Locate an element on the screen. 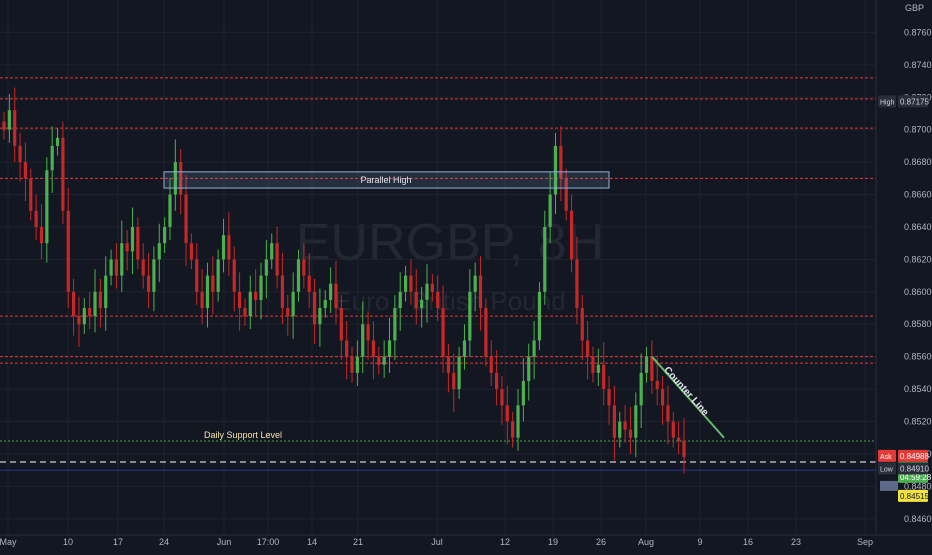 The height and width of the screenshot is (555, 932). high-badge-tag-label: High is located at coordinates (887, 102).